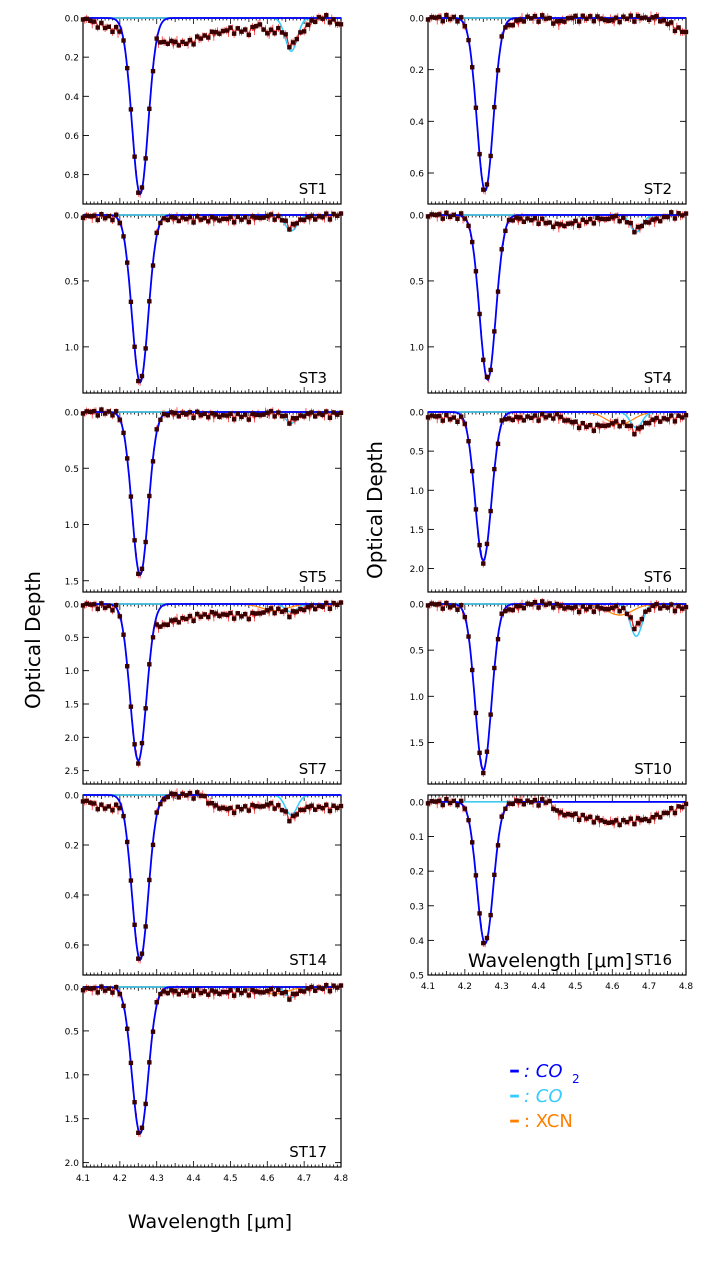 The height and width of the screenshot is (1265, 708). I want to click on y-tick-label: 0.4, so click(417, 942).